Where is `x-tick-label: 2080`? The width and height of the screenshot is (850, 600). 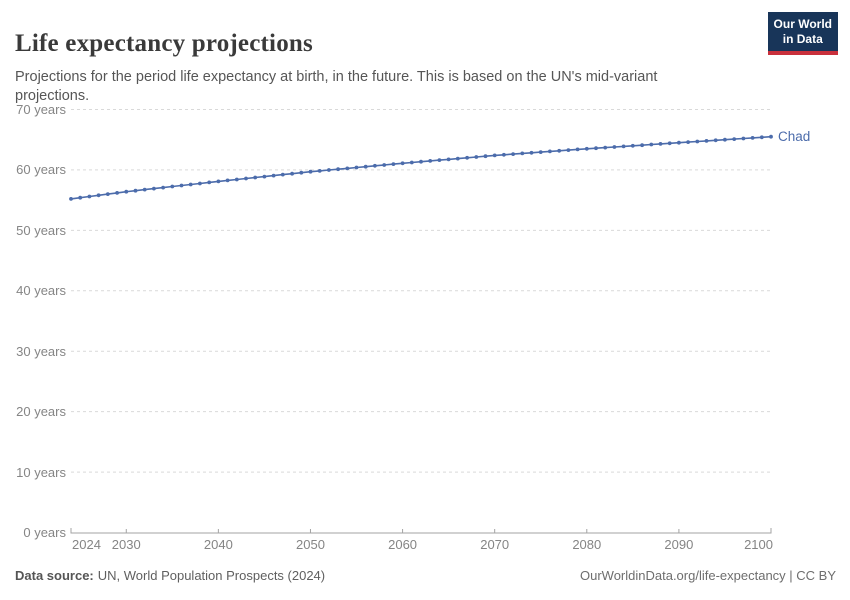
x-tick-label: 2080 is located at coordinates (587, 544).